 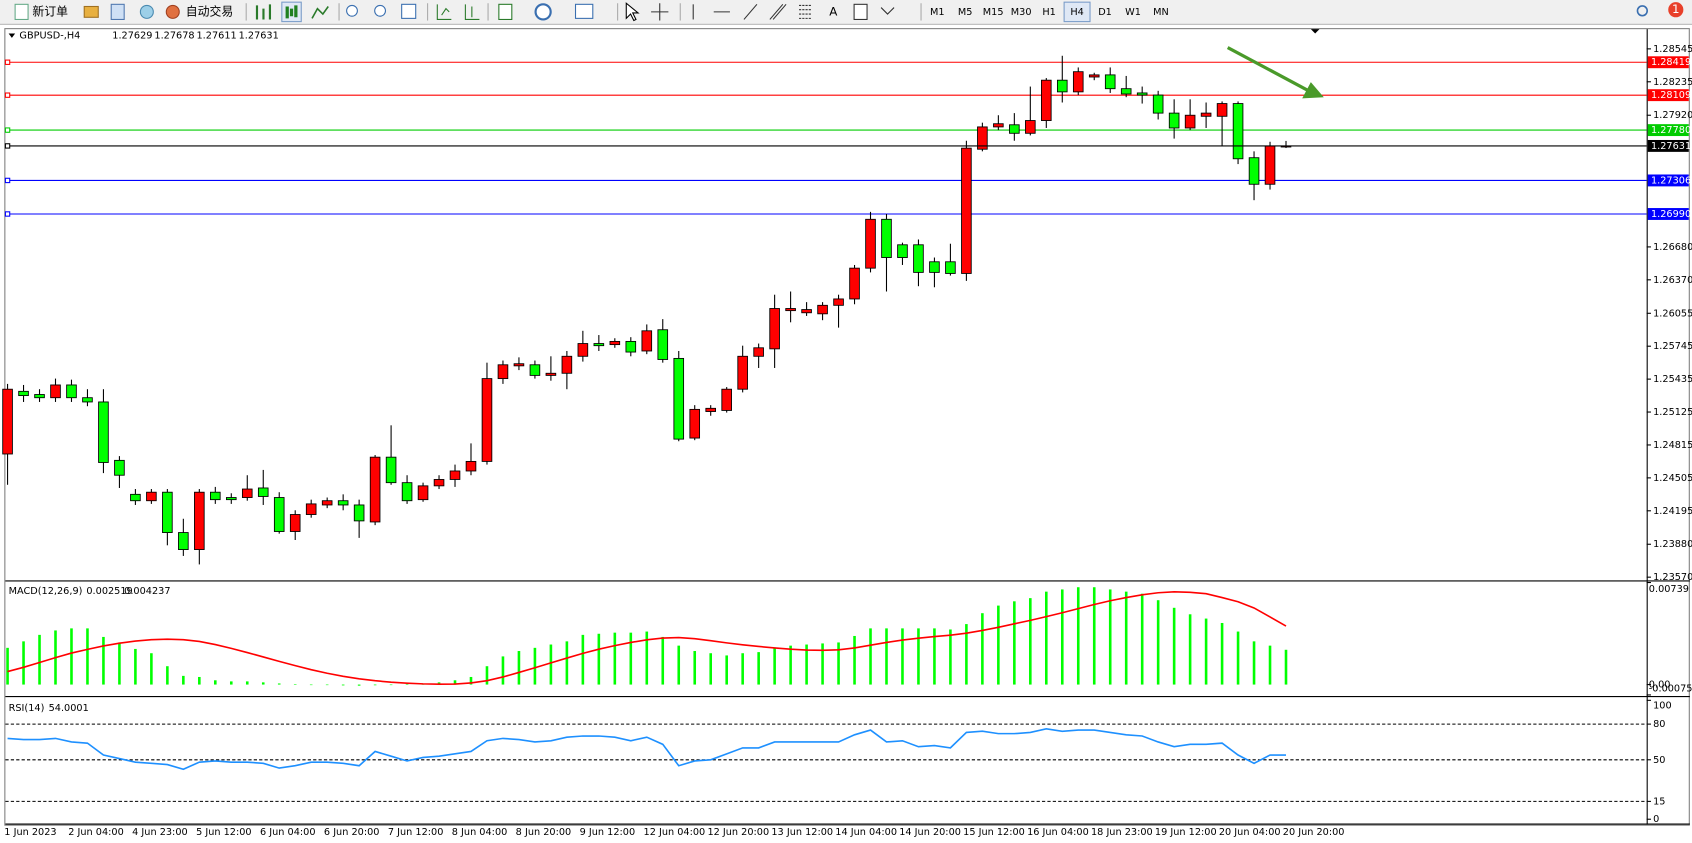 What do you see at coordinates (132, 36) in the screenshot?
I see `header-open: 1.27629` at bounding box center [132, 36].